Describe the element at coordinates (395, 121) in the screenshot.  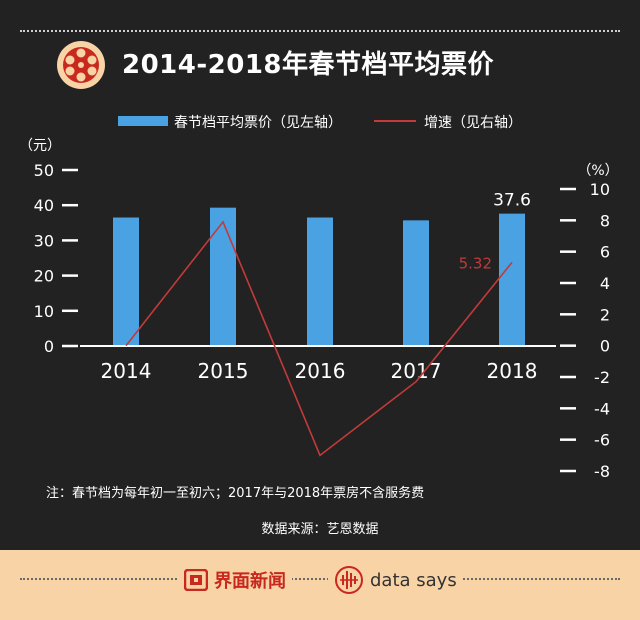
I see `legend-line-swatch` at that location.